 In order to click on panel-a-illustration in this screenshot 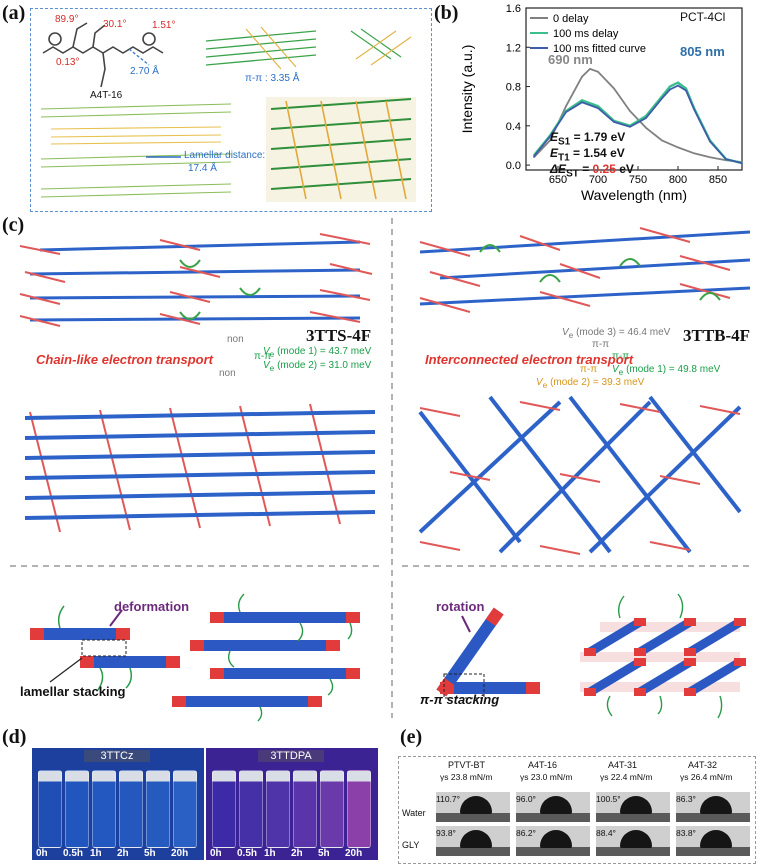, I will do `click(228, 112)`.